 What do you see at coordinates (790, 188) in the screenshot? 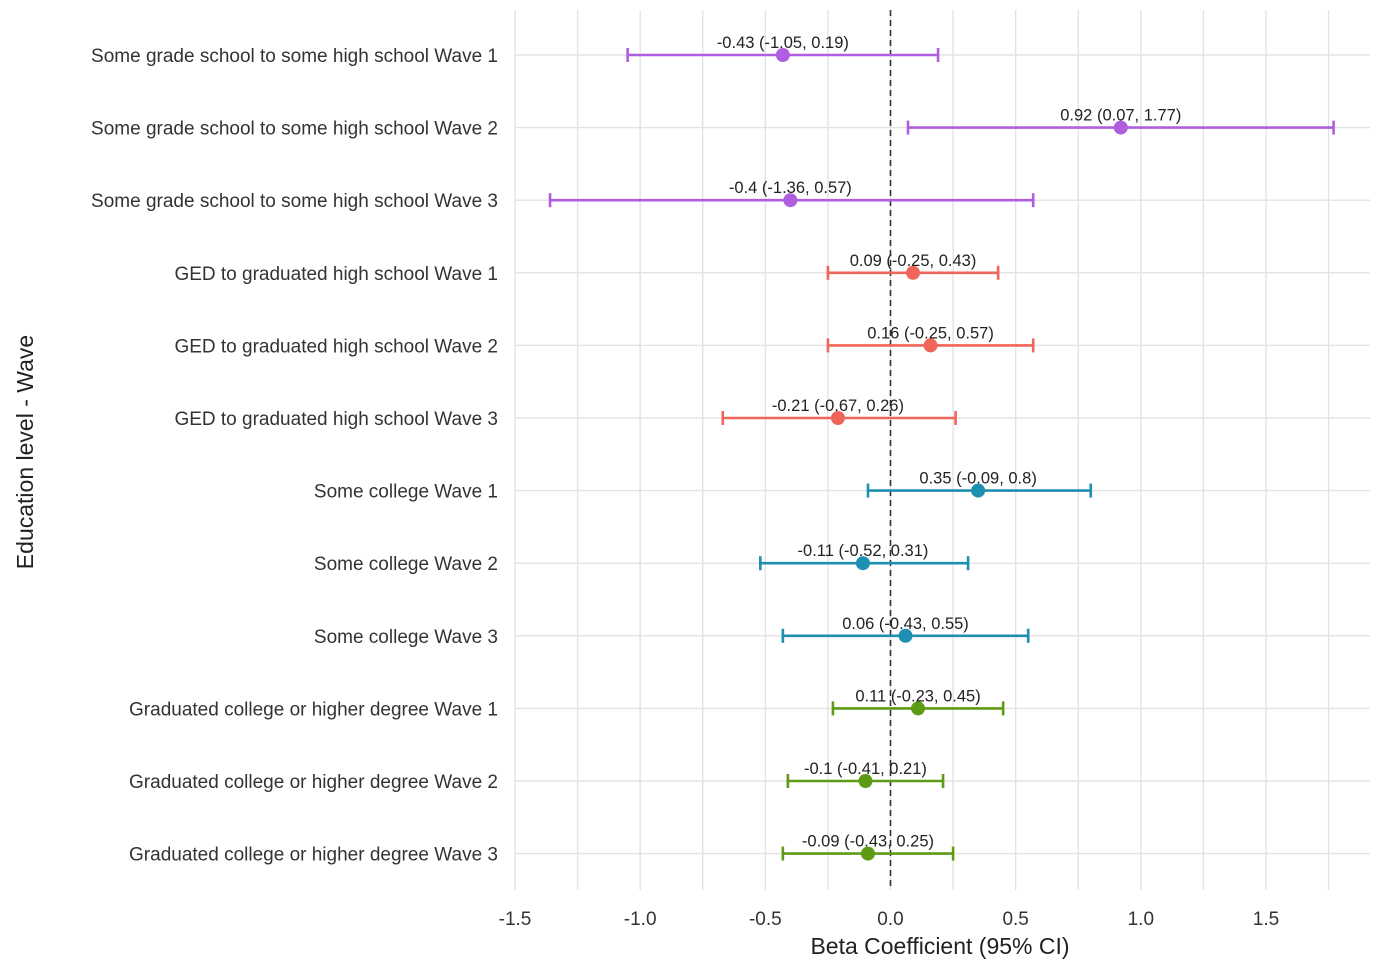
I see `estimate-annotation: -0.4 (-1.36, 0.57)` at bounding box center [790, 188].